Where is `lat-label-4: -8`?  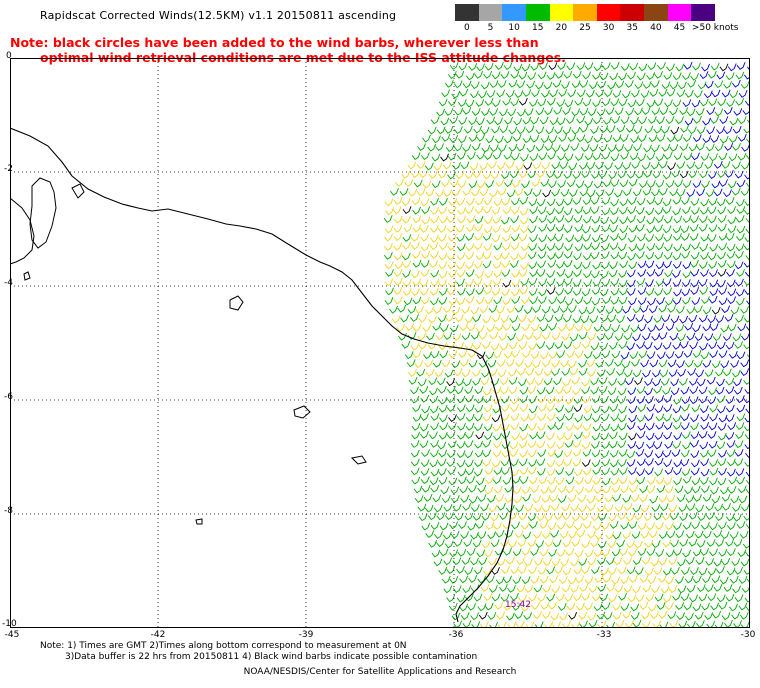 lat-label-4: -8 is located at coordinates (8, 511).